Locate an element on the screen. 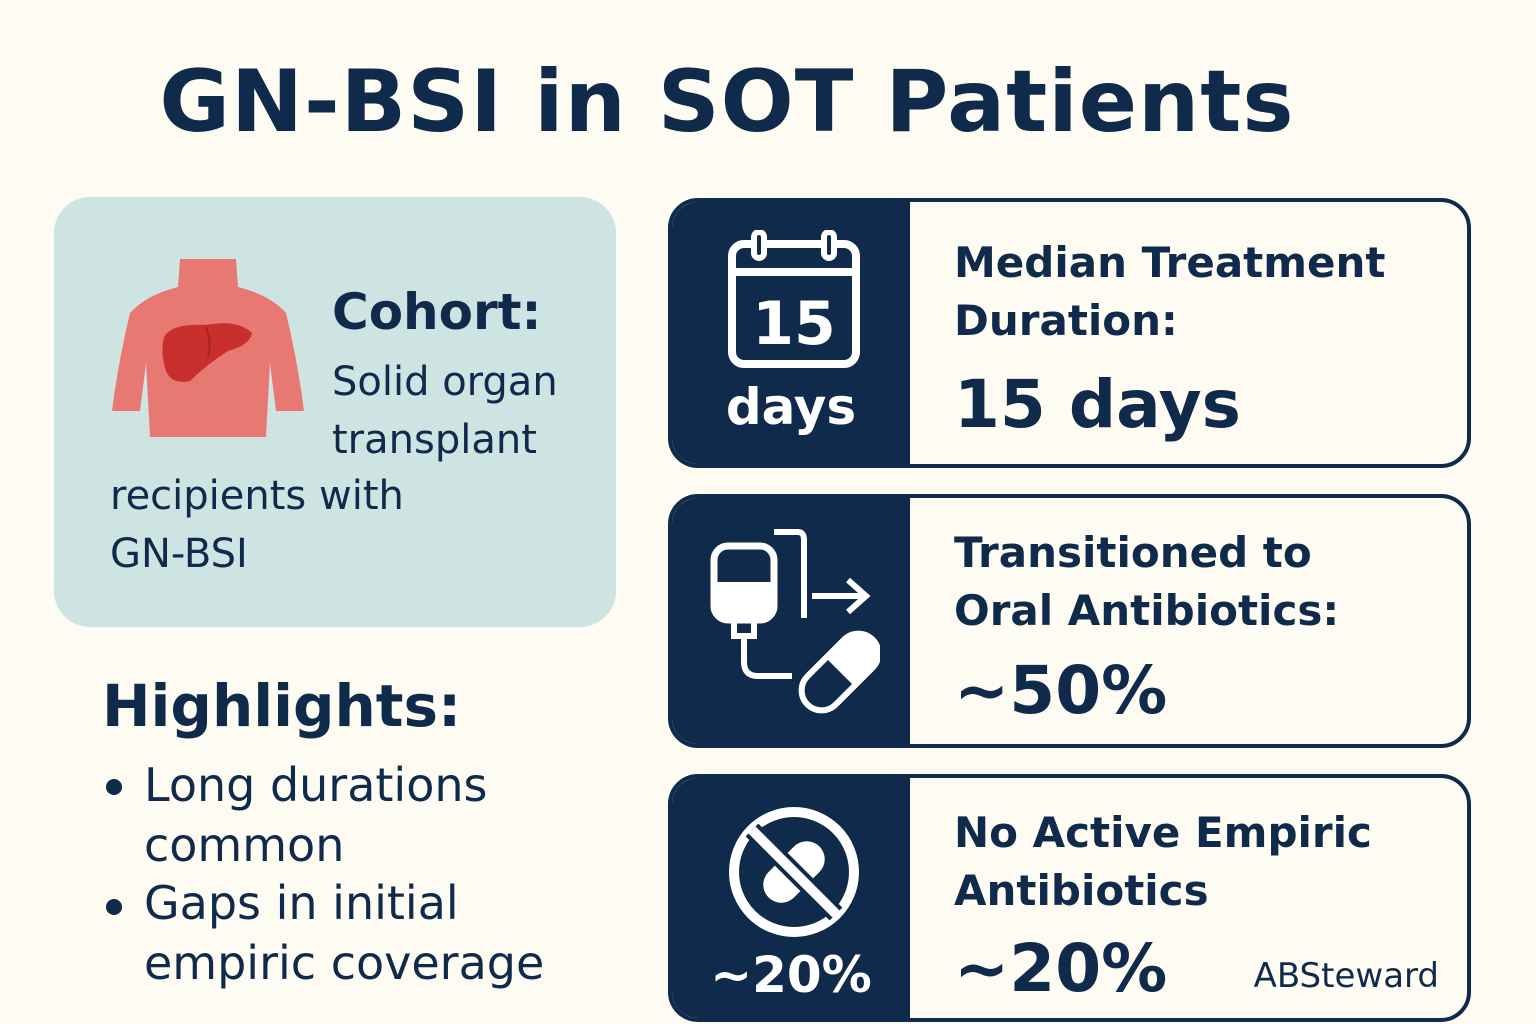 Image resolution: width=1536 pixels, height=1024 pixels. cohort-text-line: GN-BSI is located at coordinates (179, 554).